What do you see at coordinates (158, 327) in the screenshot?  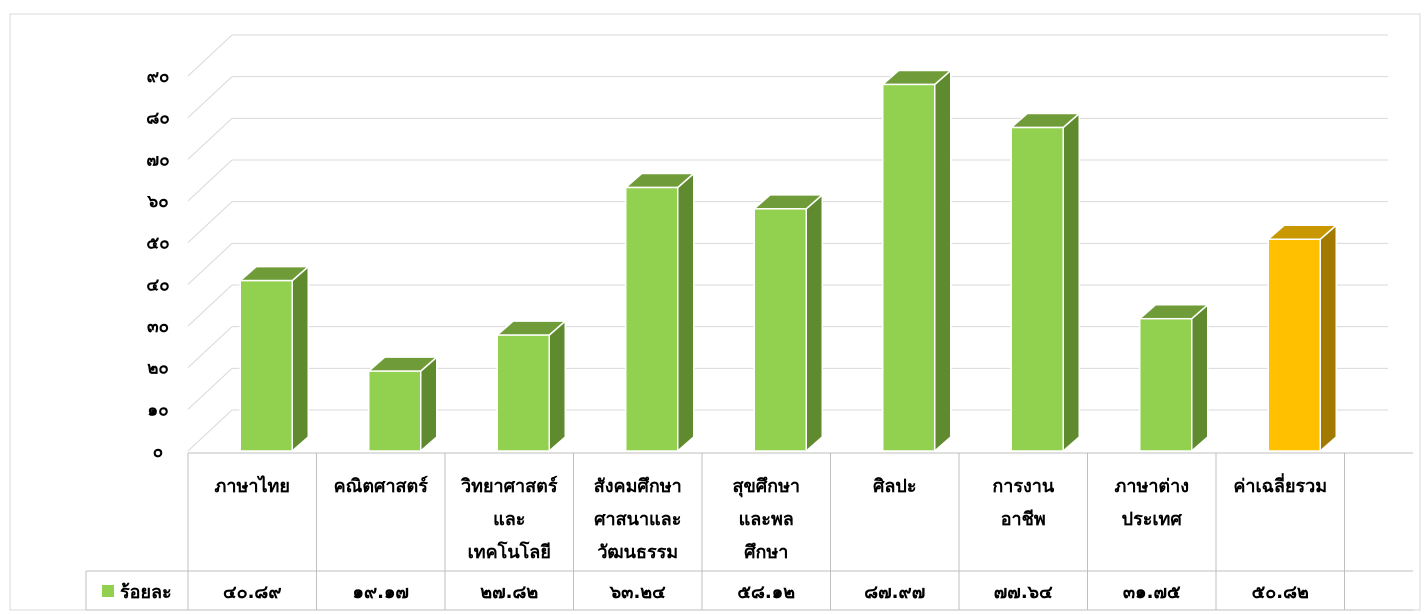 I see `y-tick-label: ๓๐` at bounding box center [158, 327].